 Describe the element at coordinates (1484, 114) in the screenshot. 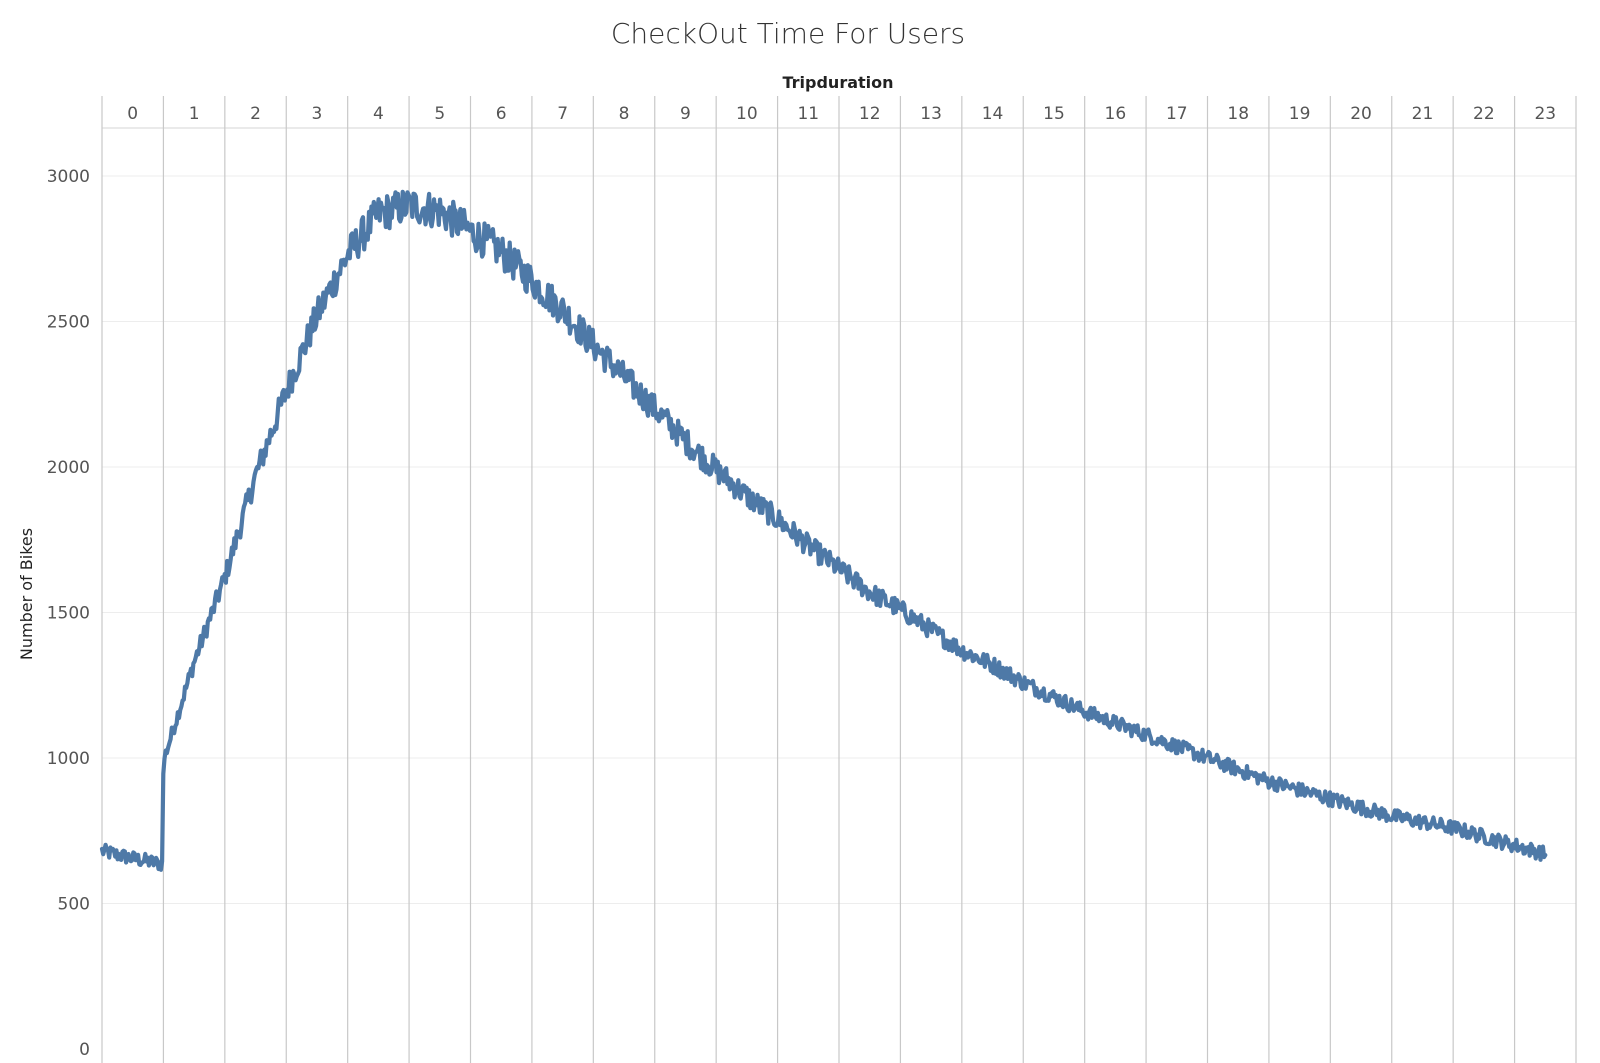

I see `column-label-22: 22` at that location.